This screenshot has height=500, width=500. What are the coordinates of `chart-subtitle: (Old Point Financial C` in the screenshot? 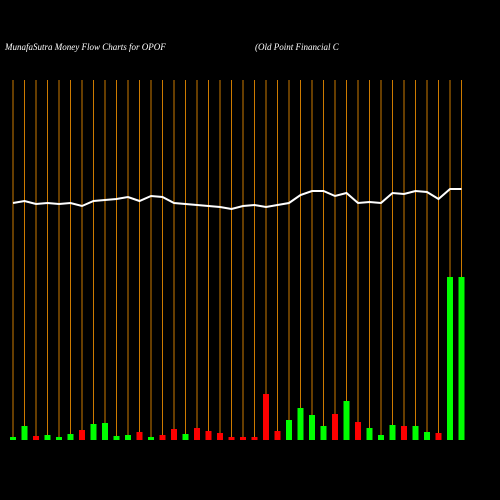 It's located at (297, 47).